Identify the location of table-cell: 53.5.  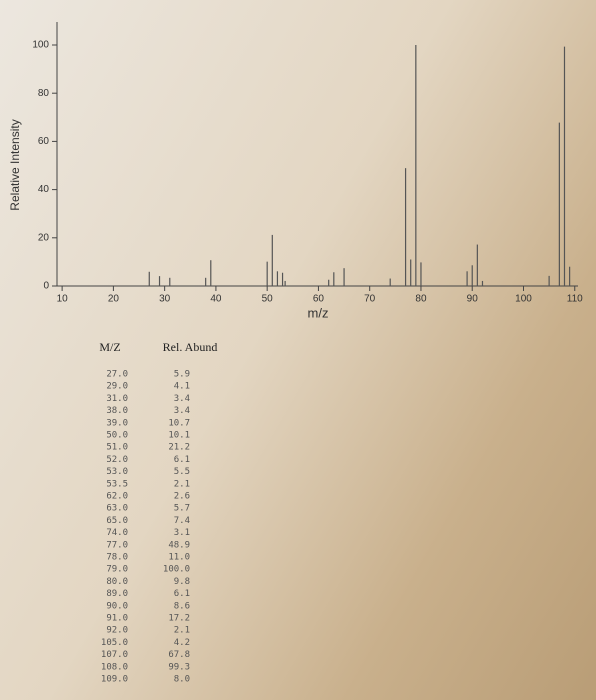
(117, 484).